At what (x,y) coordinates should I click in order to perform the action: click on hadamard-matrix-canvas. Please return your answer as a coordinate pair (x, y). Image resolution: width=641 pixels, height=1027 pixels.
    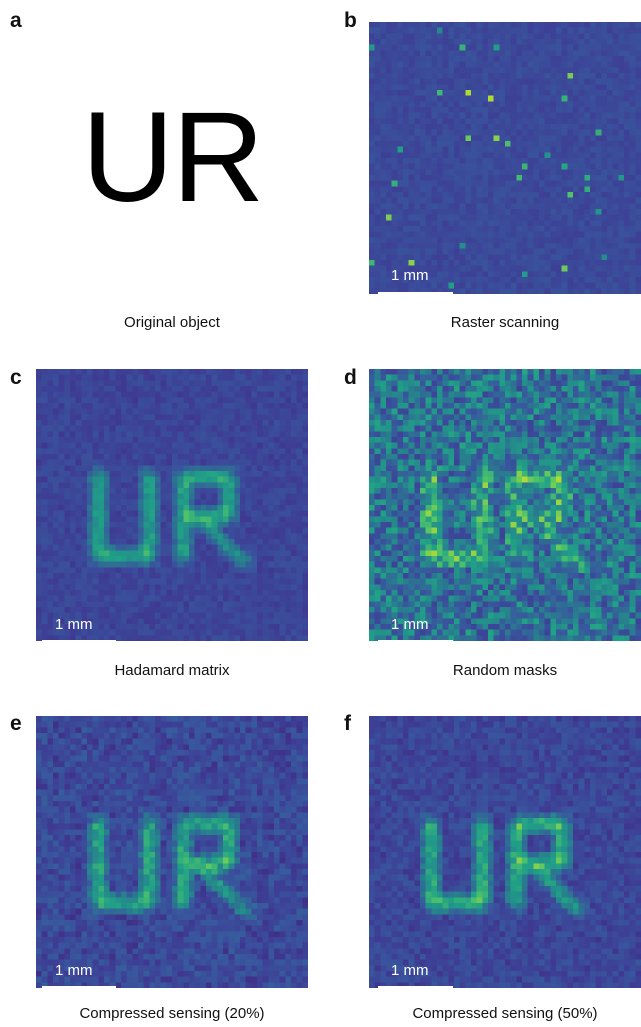
    Looking at the image, I should click on (172, 505).